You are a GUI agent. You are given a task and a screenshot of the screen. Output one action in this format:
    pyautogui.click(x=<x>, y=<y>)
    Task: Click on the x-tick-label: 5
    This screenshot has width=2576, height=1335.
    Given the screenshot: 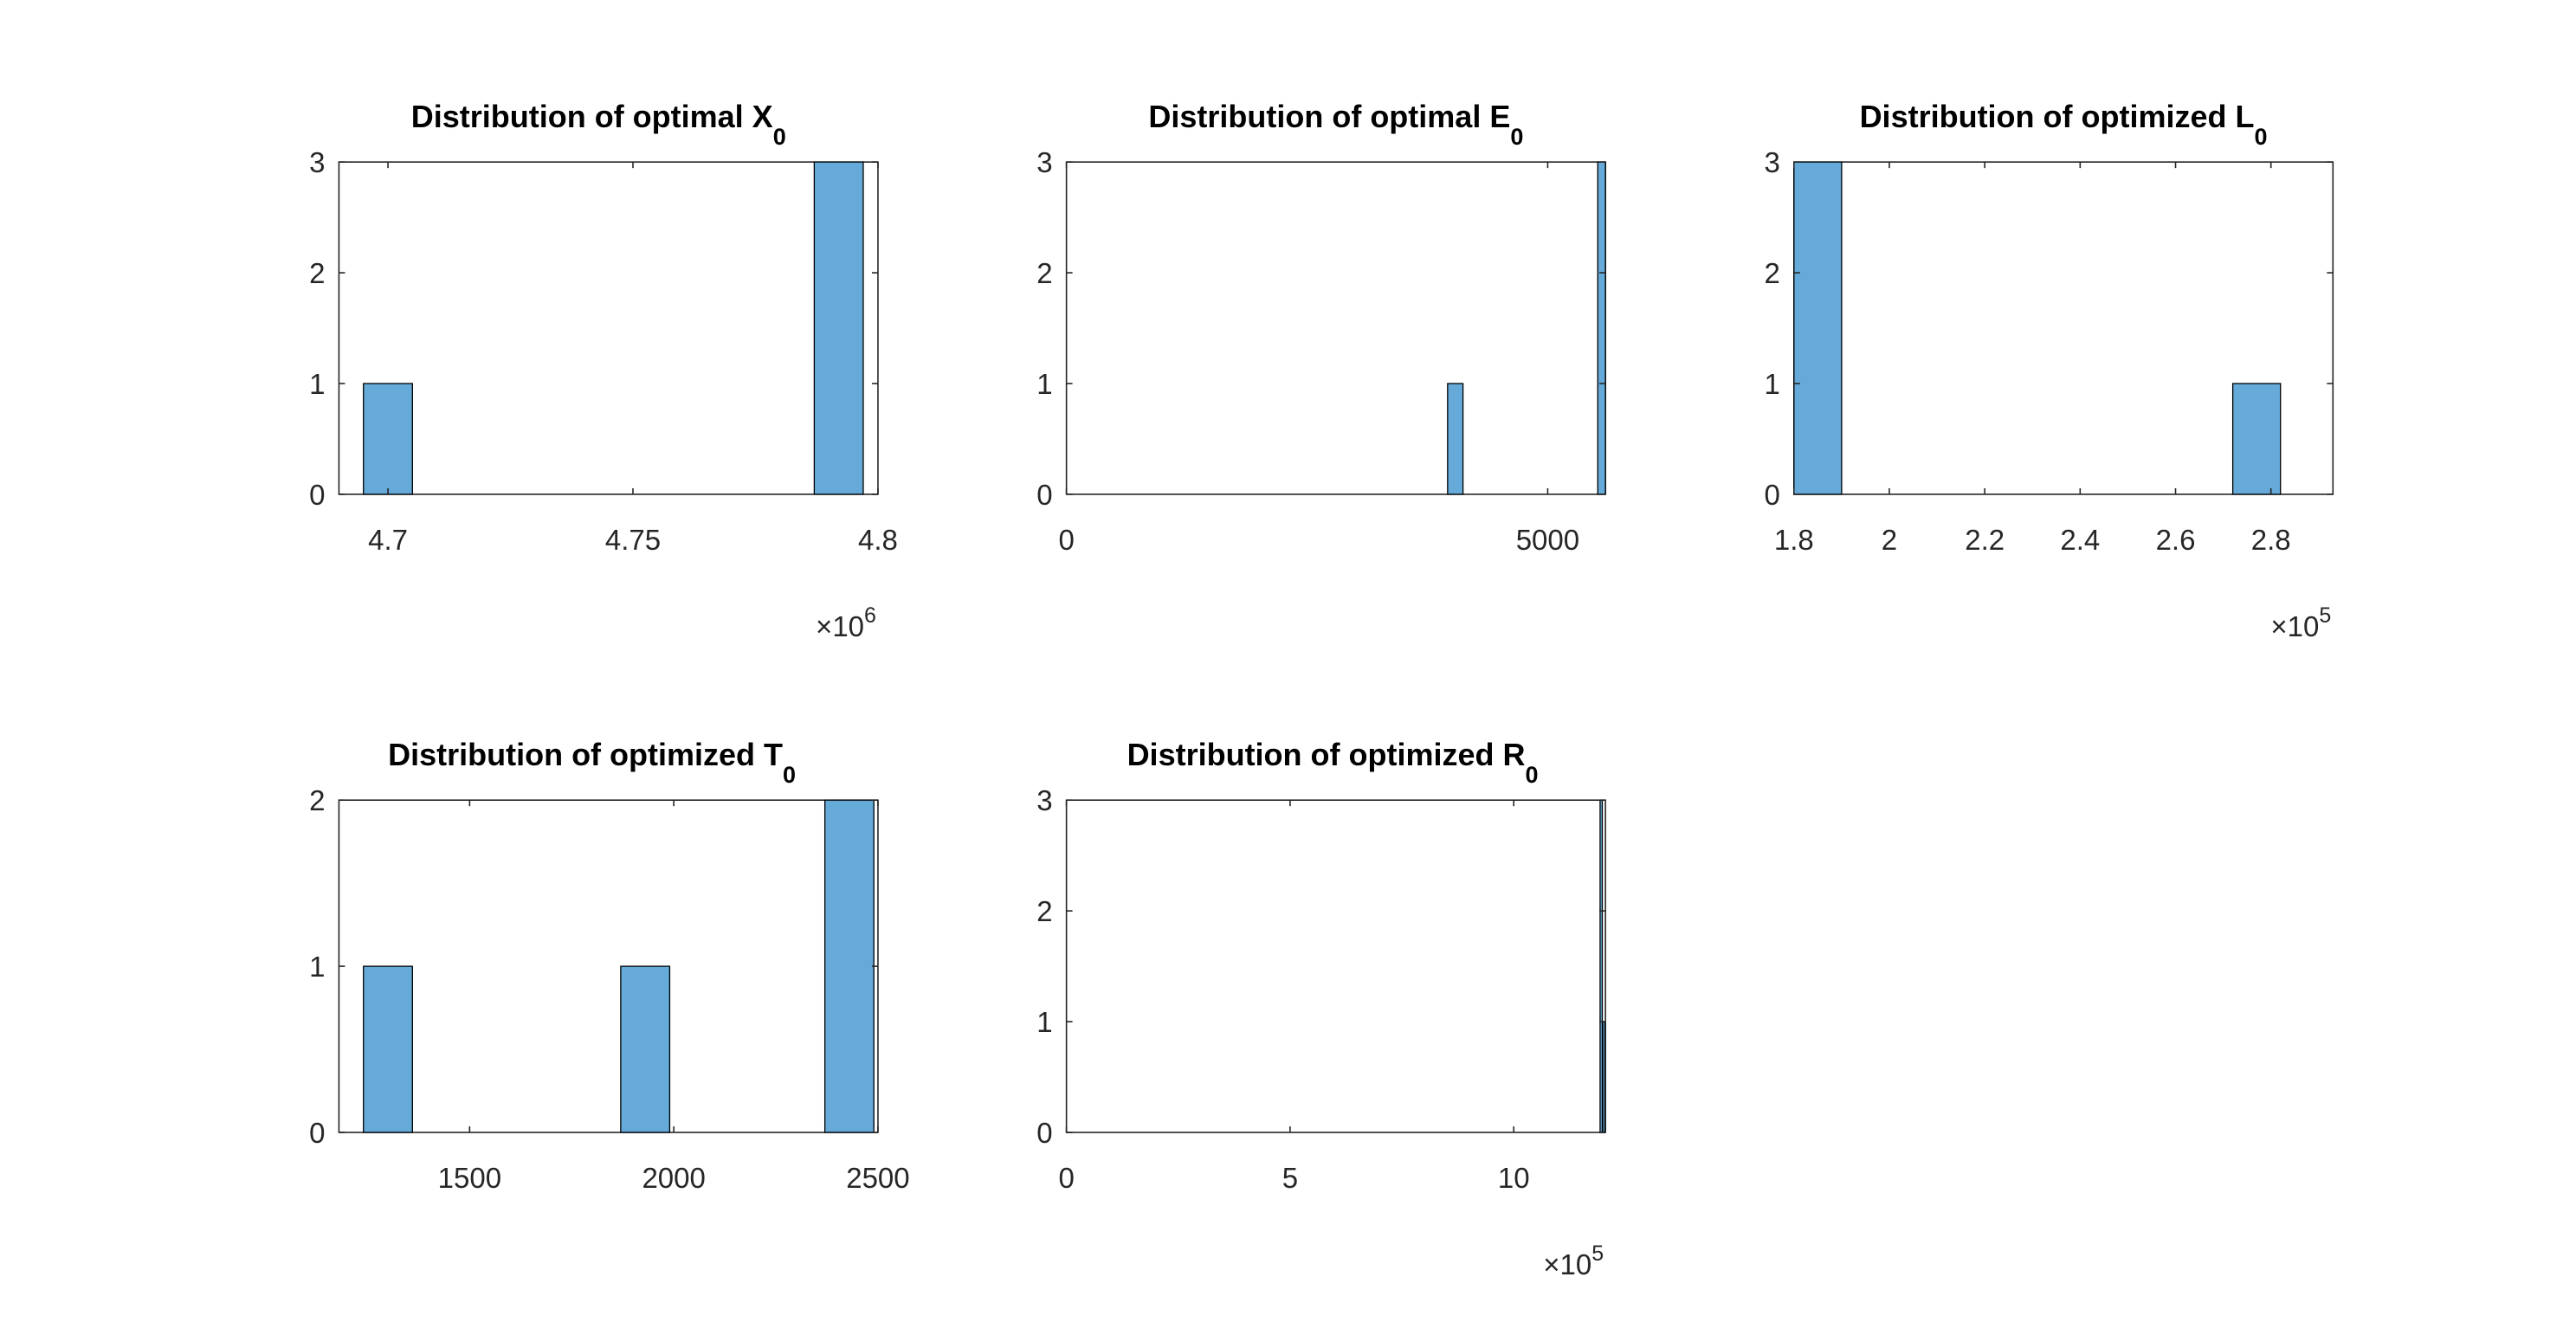 What is the action you would take?
    pyautogui.click(x=1290, y=1178)
    